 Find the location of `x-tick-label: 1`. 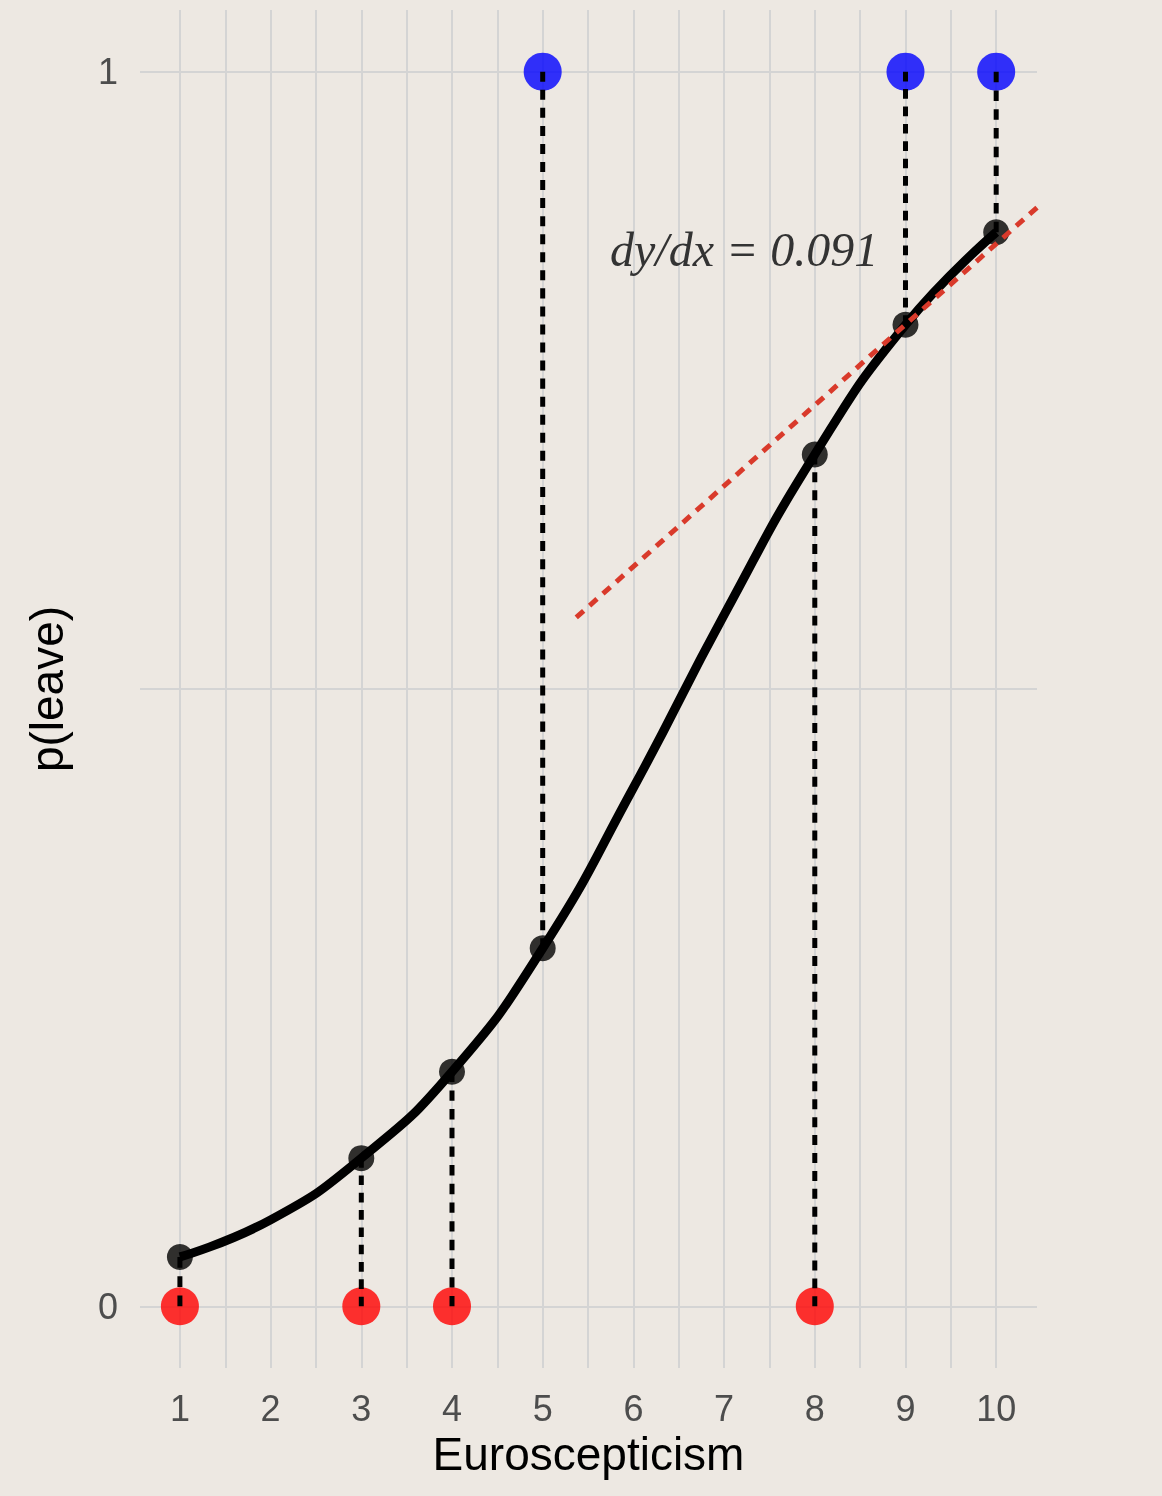

x-tick-label: 1 is located at coordinates (179, 1408).